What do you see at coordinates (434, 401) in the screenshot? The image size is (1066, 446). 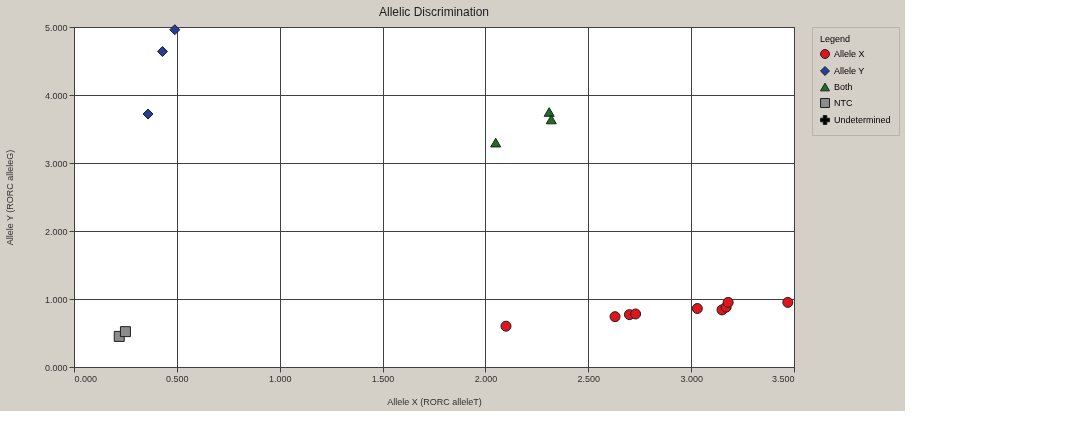 I see `x-axis-title: Allele X (RORC alleleT)` at bounding box center [434, 401].